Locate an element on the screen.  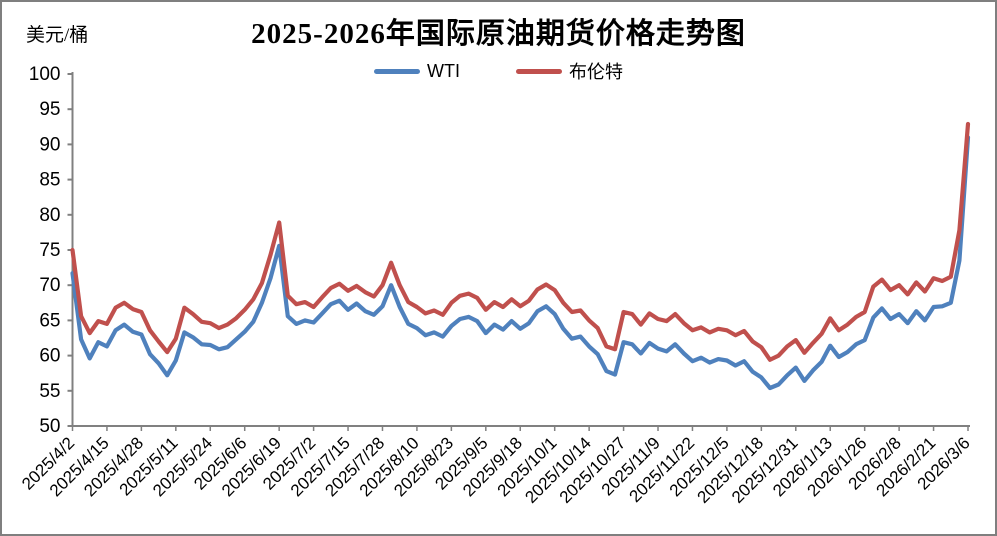
y-tick-label: 80 is located at coordinates (49, 215).